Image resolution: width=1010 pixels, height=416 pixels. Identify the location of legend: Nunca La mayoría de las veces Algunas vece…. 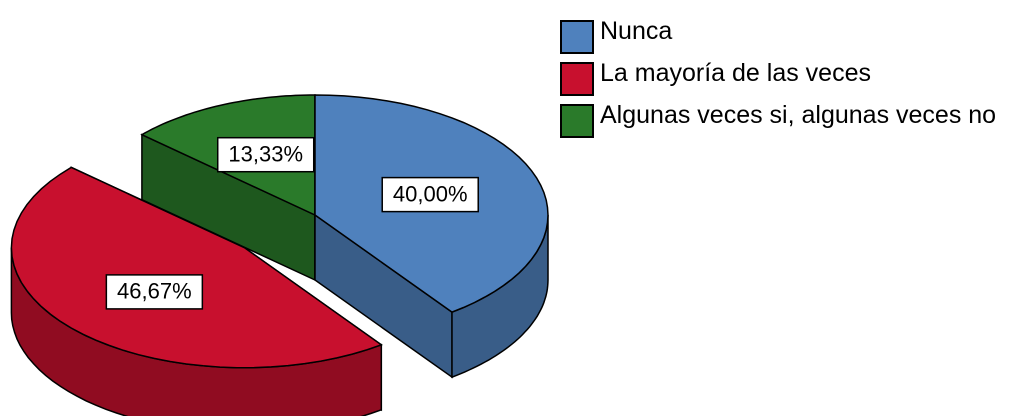
(785, 81).